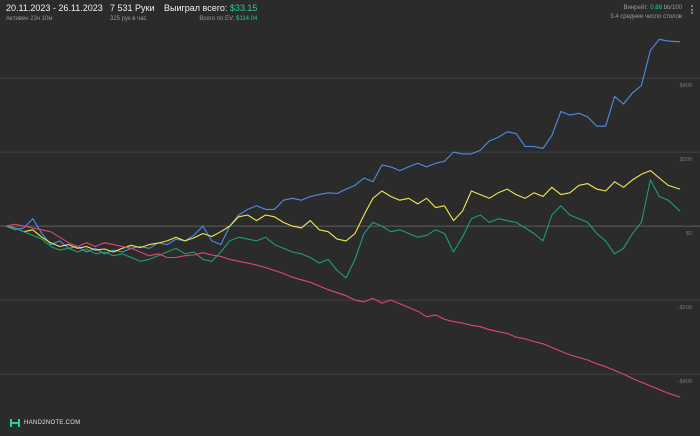  I want to click on date-range-block: 20.11.2023 - 26.11.2023 Активен 23ч 10м, so click(54, 13).